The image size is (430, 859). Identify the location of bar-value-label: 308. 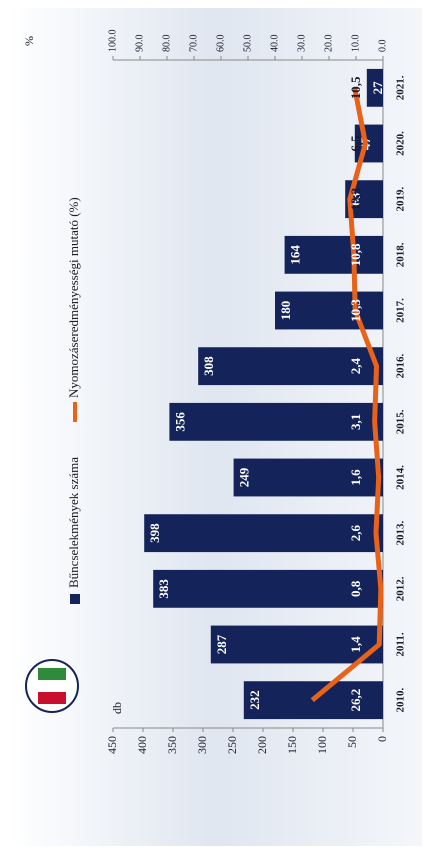
(208, 366).